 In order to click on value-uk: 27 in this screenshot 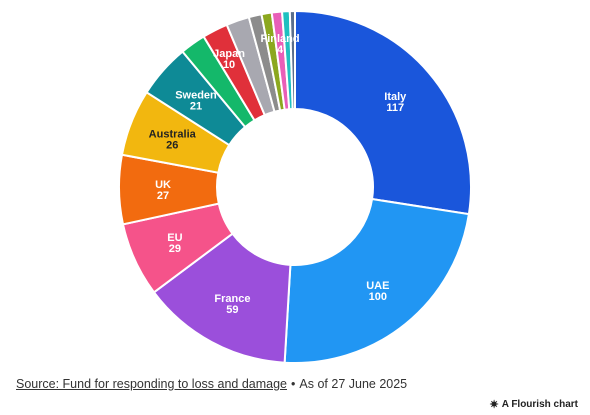, I will do `click(163, 196)`.